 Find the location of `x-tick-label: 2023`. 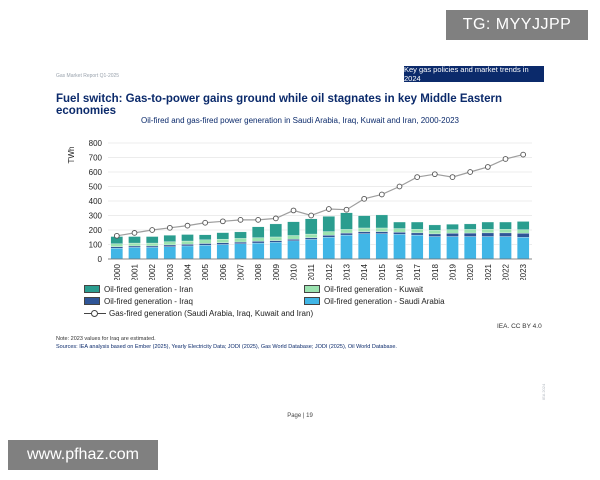

x-tick-label: 2023 is located at coordinates (523, 271).